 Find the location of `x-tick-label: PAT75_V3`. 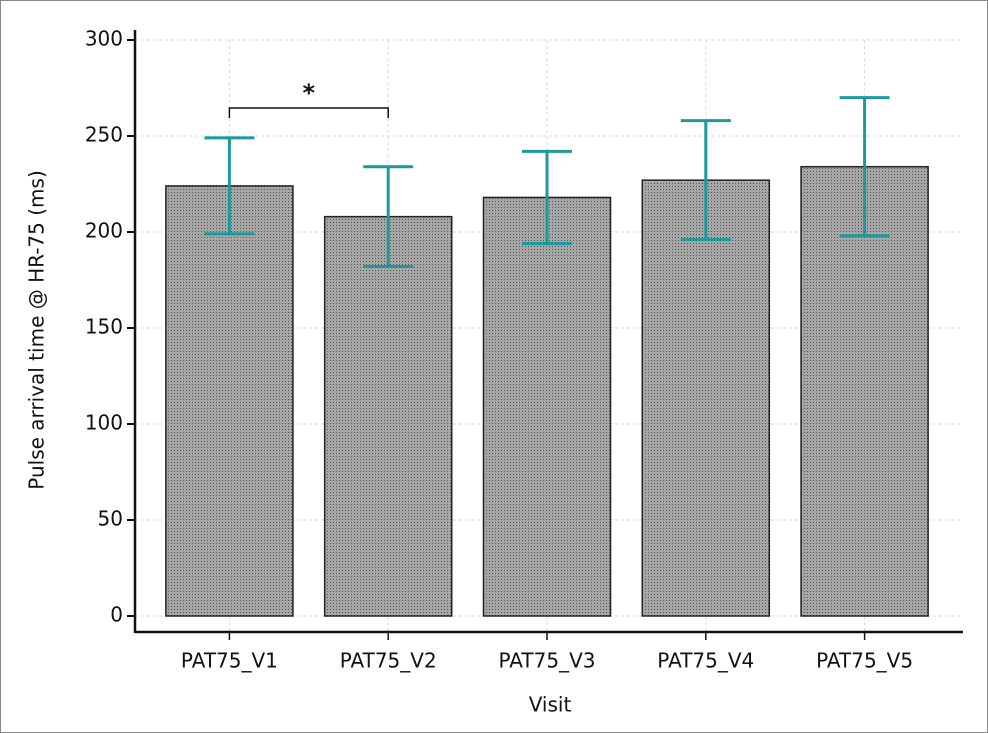

x-tick-label: PAT75_V3 is located at coordinates (547, 661).